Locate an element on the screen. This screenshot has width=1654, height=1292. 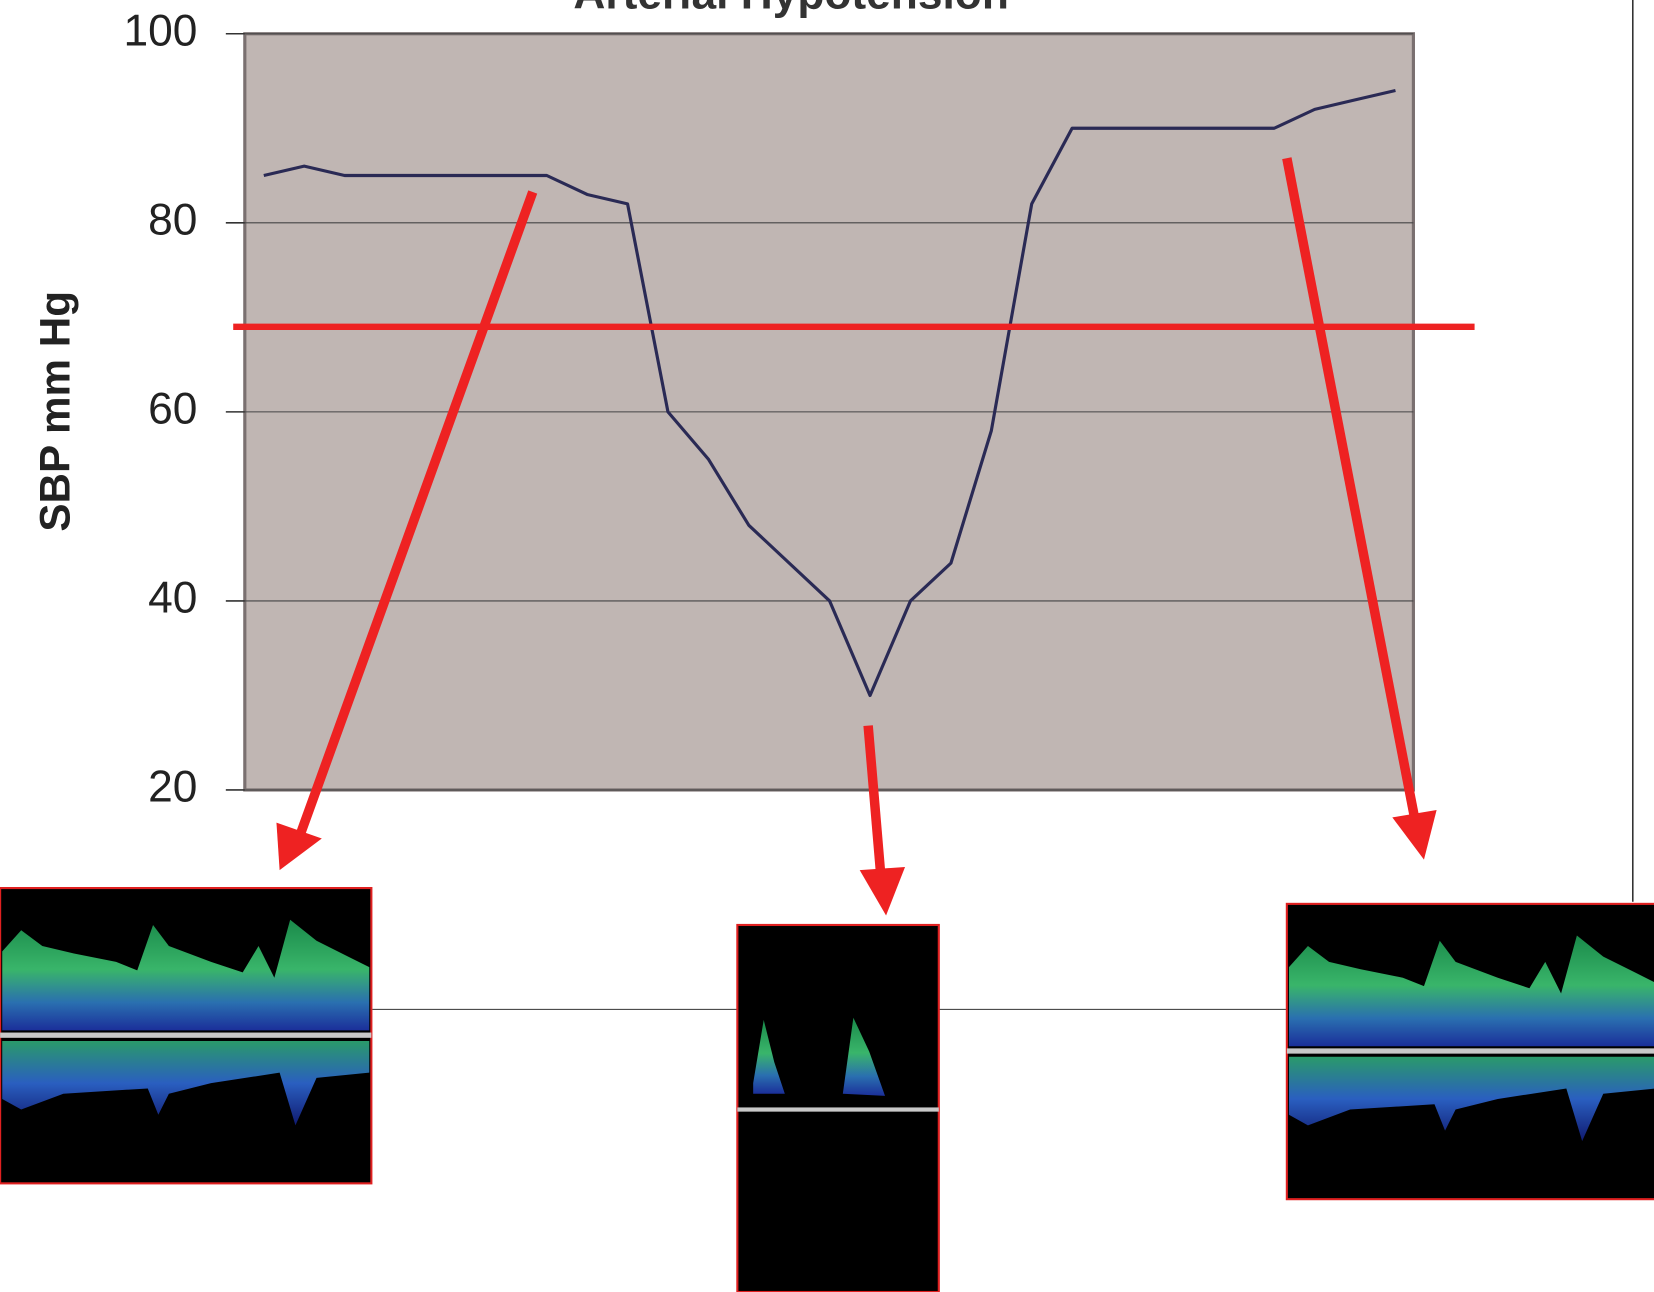
y-tick-label: 20 is located at coordinates (172, 787).